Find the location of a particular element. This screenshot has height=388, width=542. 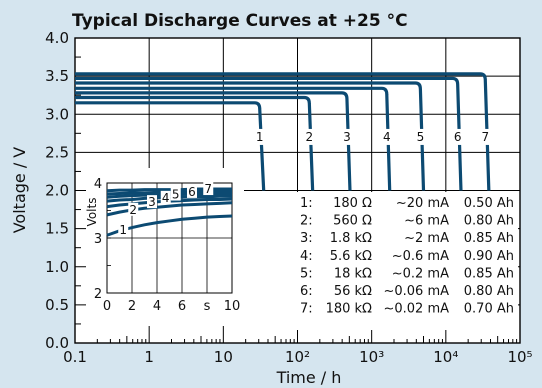

inset-x-tick-label: 0 is located at coordinates (107, 306).